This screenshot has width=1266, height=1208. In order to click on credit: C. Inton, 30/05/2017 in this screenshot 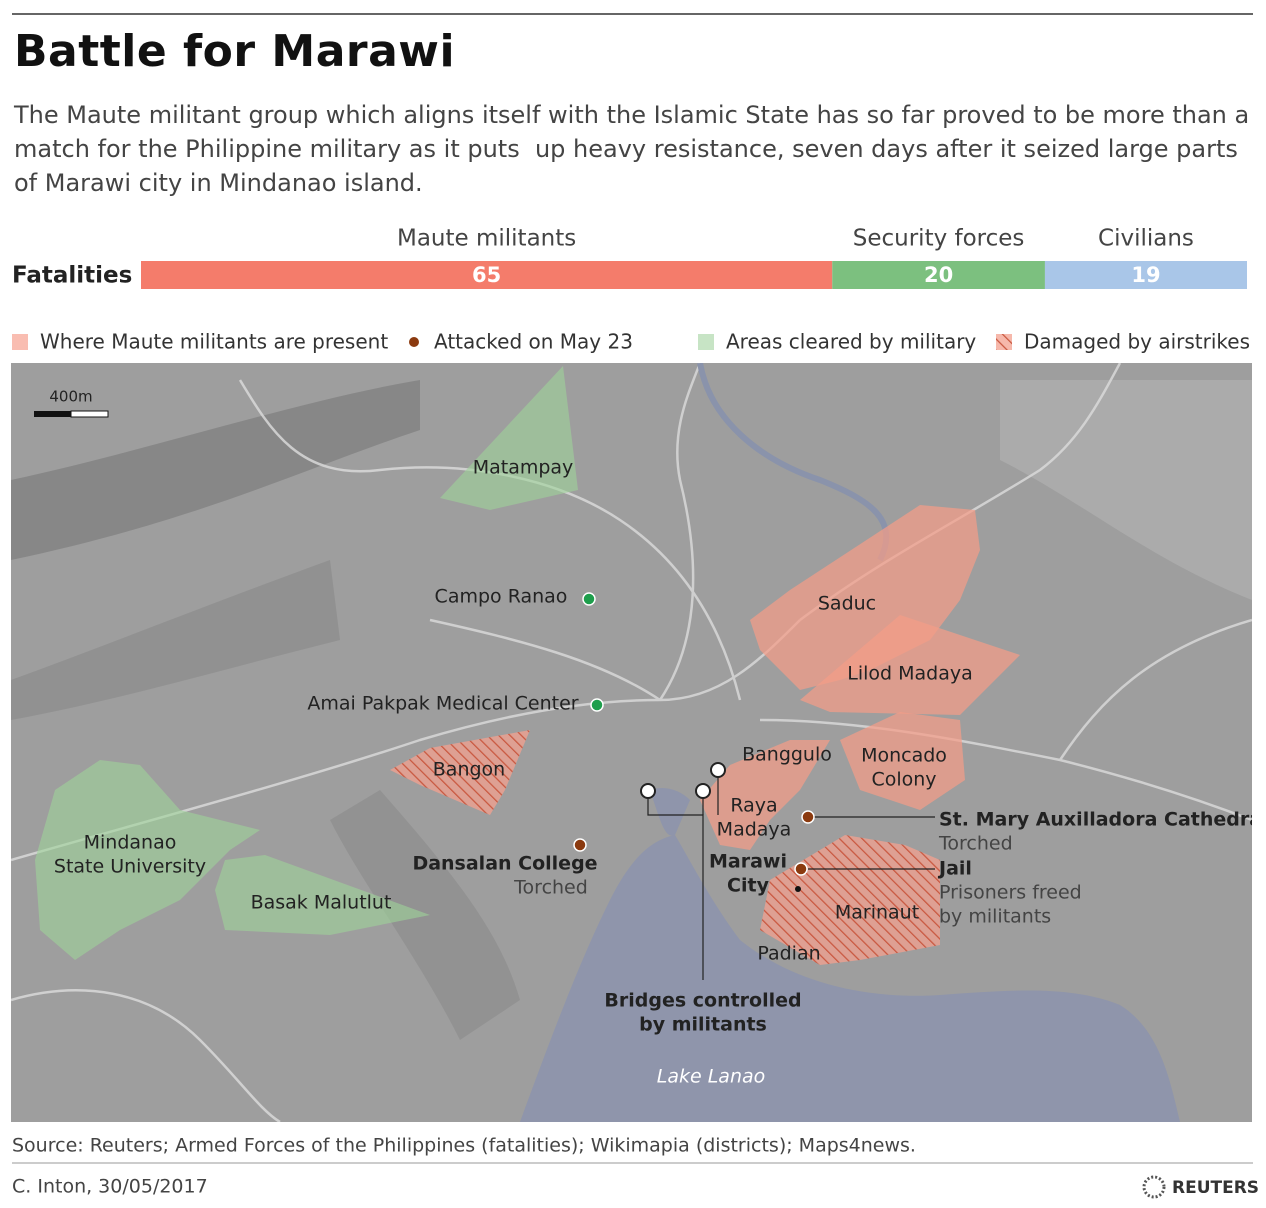, I will do `click(110, 1187)`.